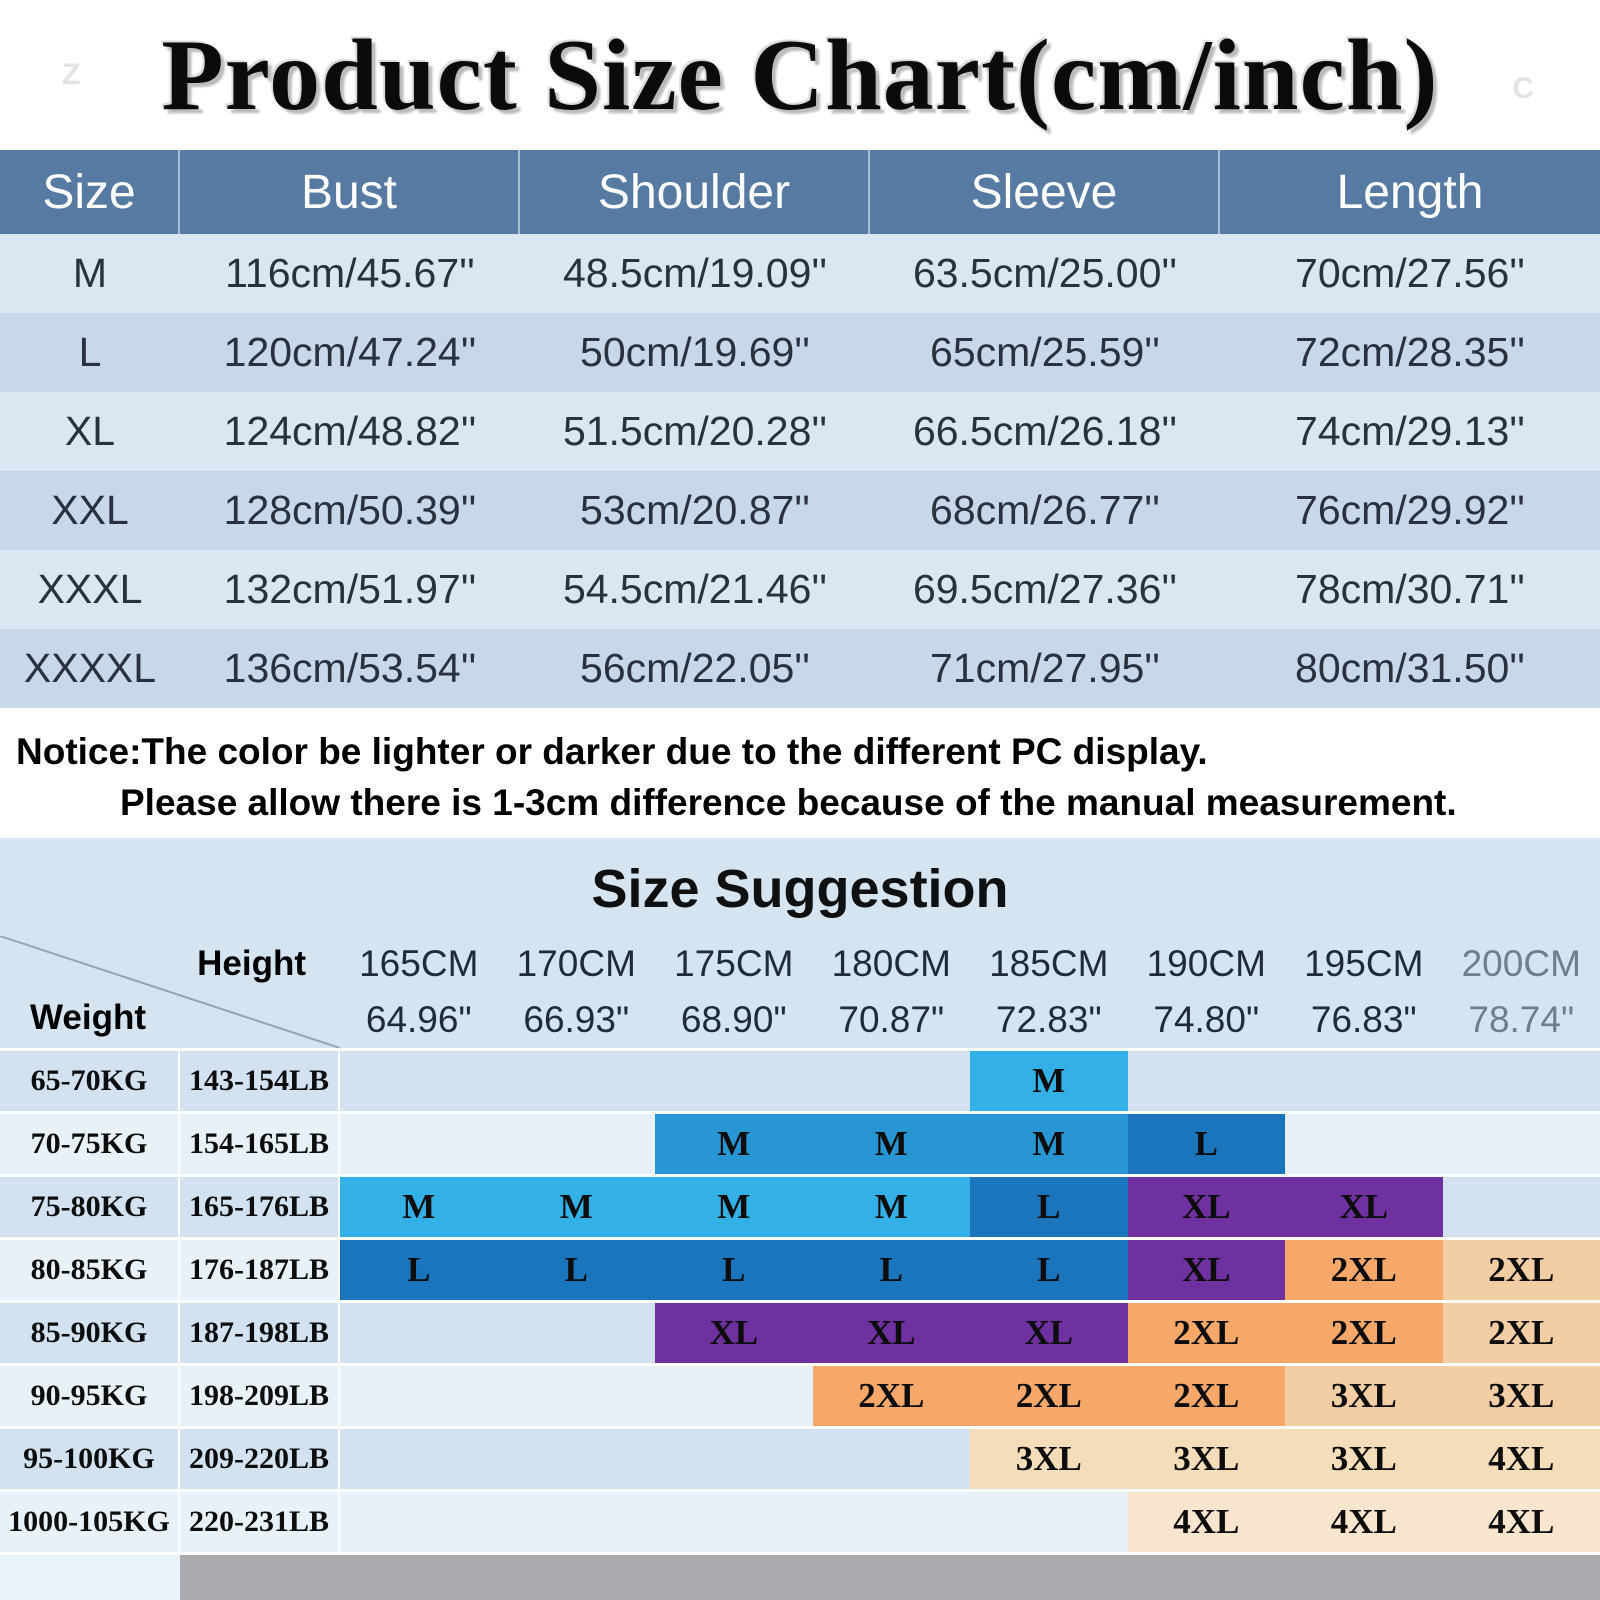  Describe the element at coordinates (260, 1270) in the screenshot. I see `weight-lb-label: 176-187LB` at that location.